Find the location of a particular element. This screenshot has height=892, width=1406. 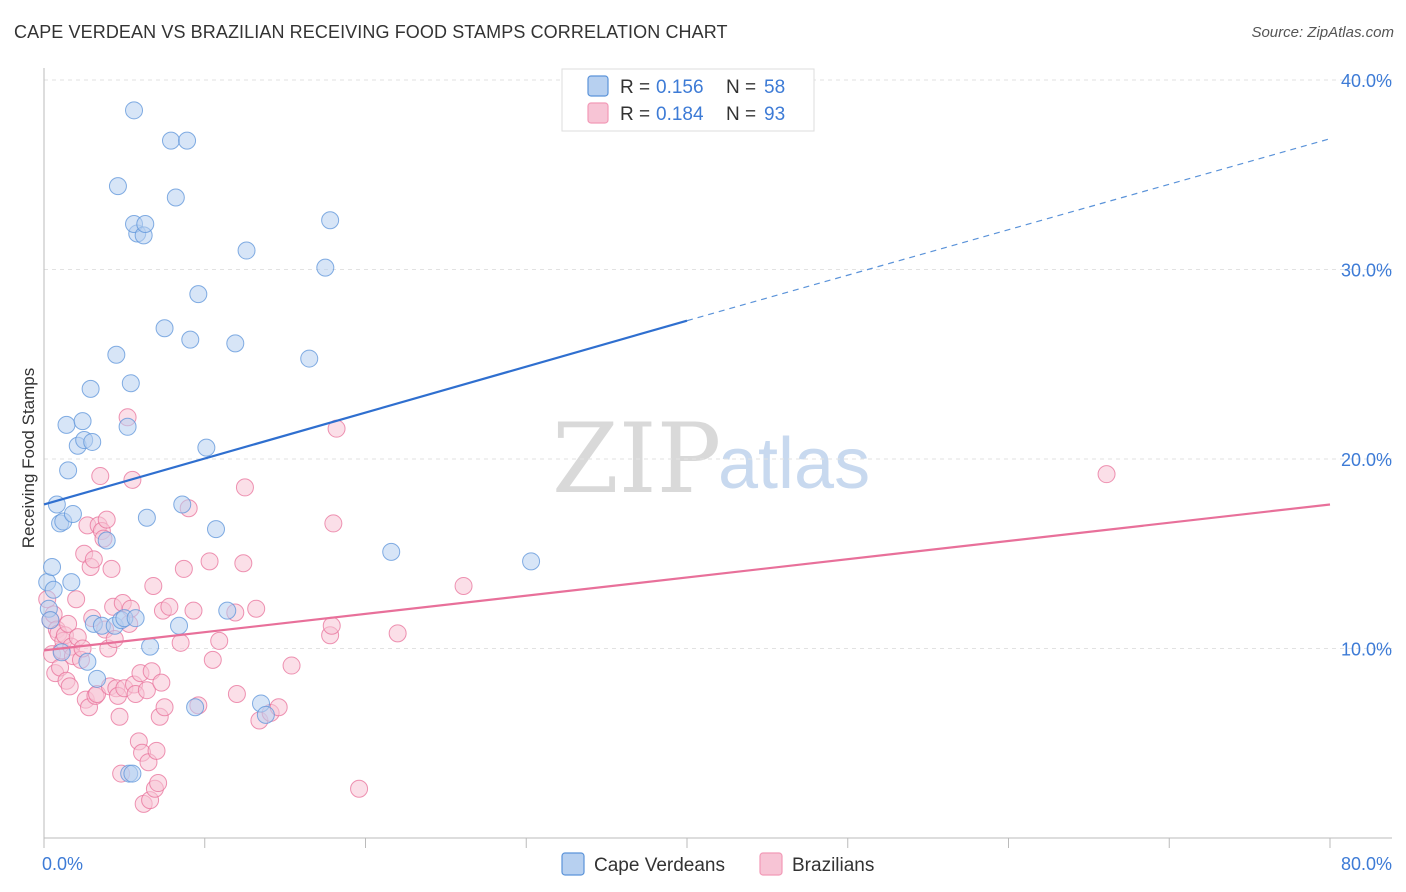

y-axis-label: Receiving Food Stamps is located at coordinates (28, 458).